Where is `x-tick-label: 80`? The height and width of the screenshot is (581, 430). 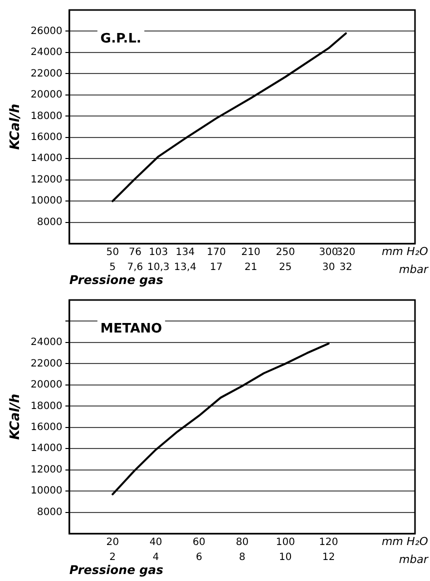
x-tick-label: 80 is located at coordinates (242, 542).